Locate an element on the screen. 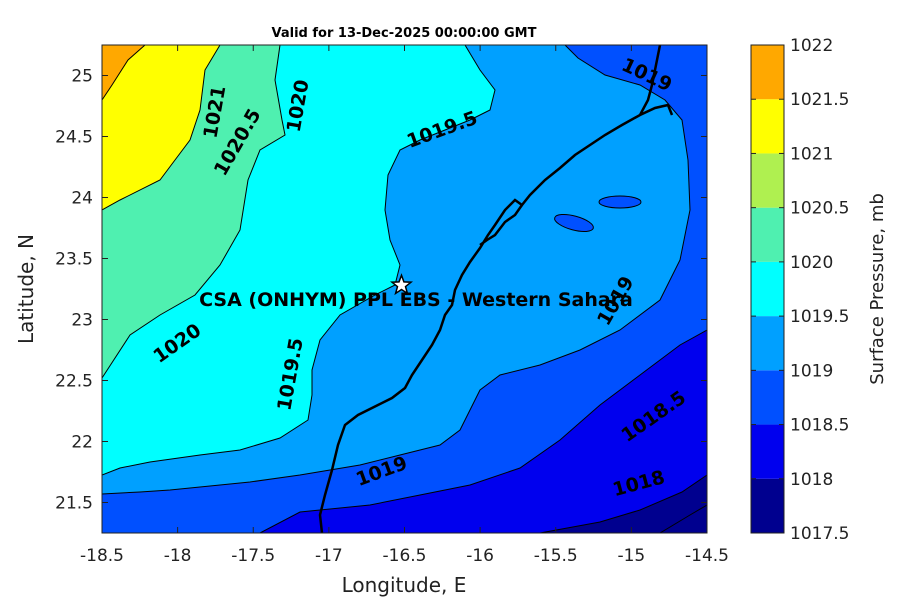  site-star-marker is located at coordinates (401, 284).